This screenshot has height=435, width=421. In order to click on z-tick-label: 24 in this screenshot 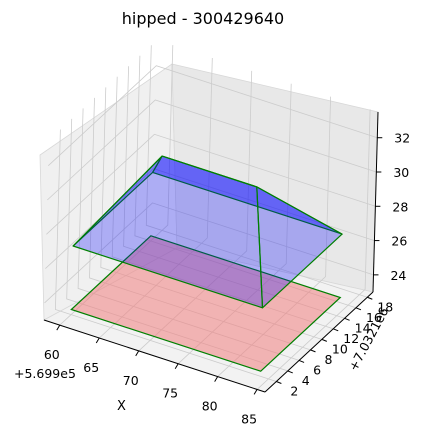, I will do `click(398, 275)`.